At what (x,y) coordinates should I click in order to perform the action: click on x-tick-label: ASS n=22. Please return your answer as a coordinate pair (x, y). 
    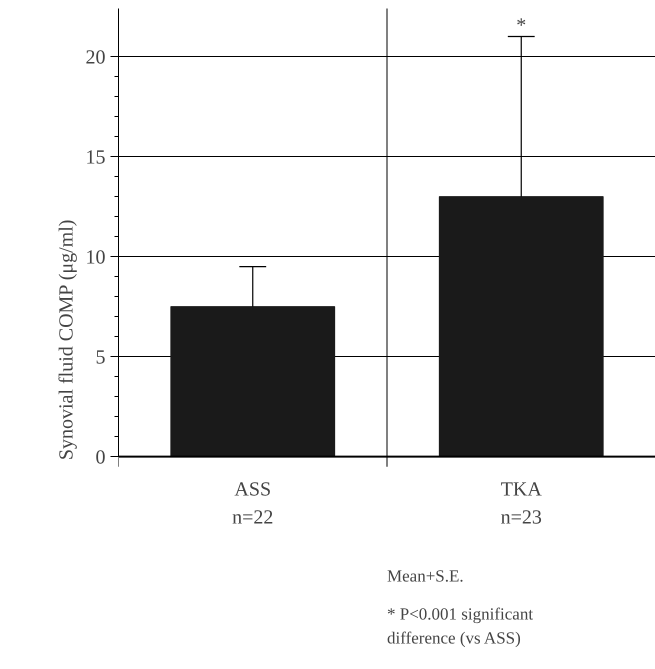
    Looking at the image, I should click on (253, 503).